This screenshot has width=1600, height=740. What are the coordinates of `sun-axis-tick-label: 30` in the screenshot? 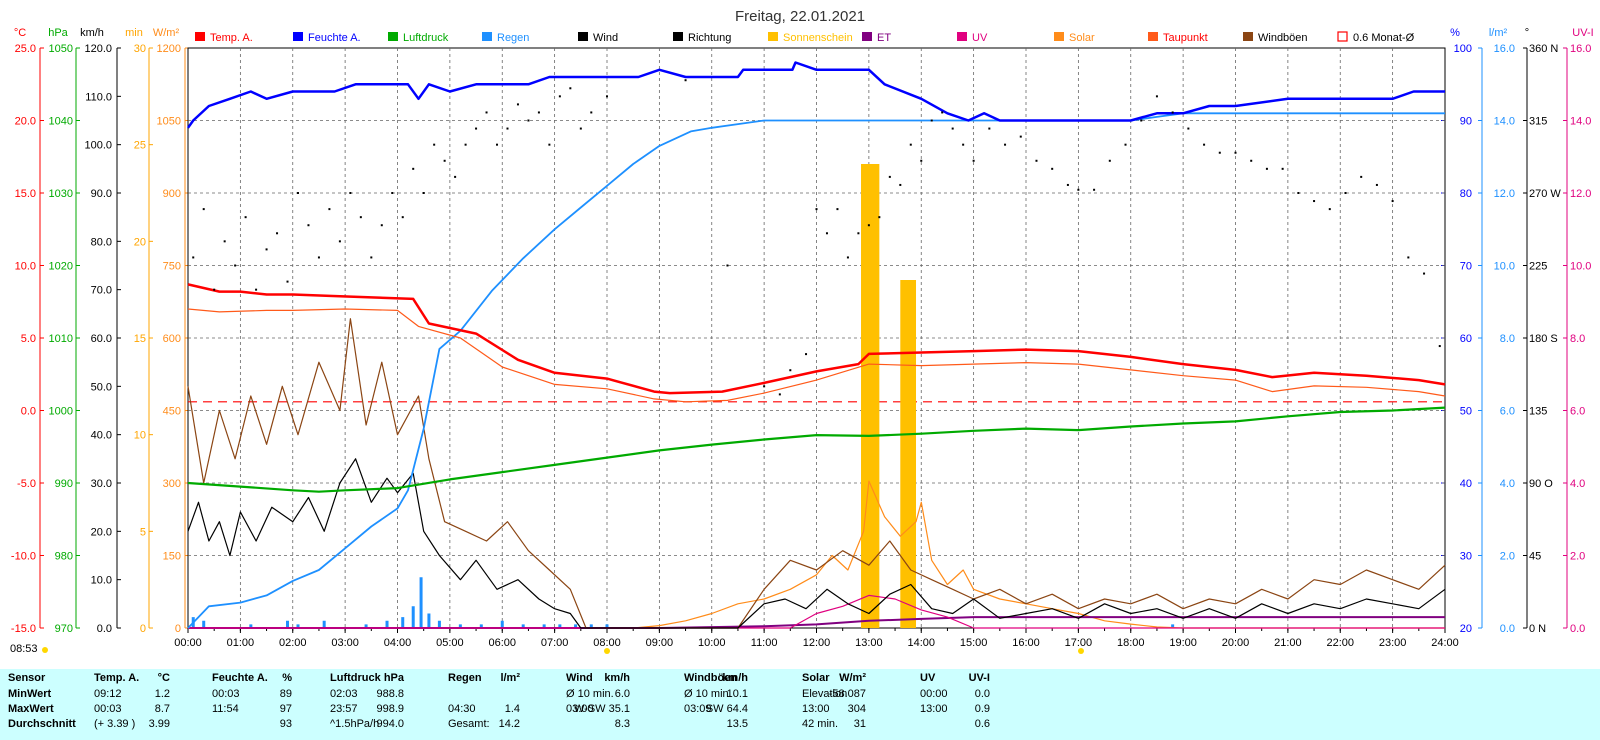 It's located at (140, 49).